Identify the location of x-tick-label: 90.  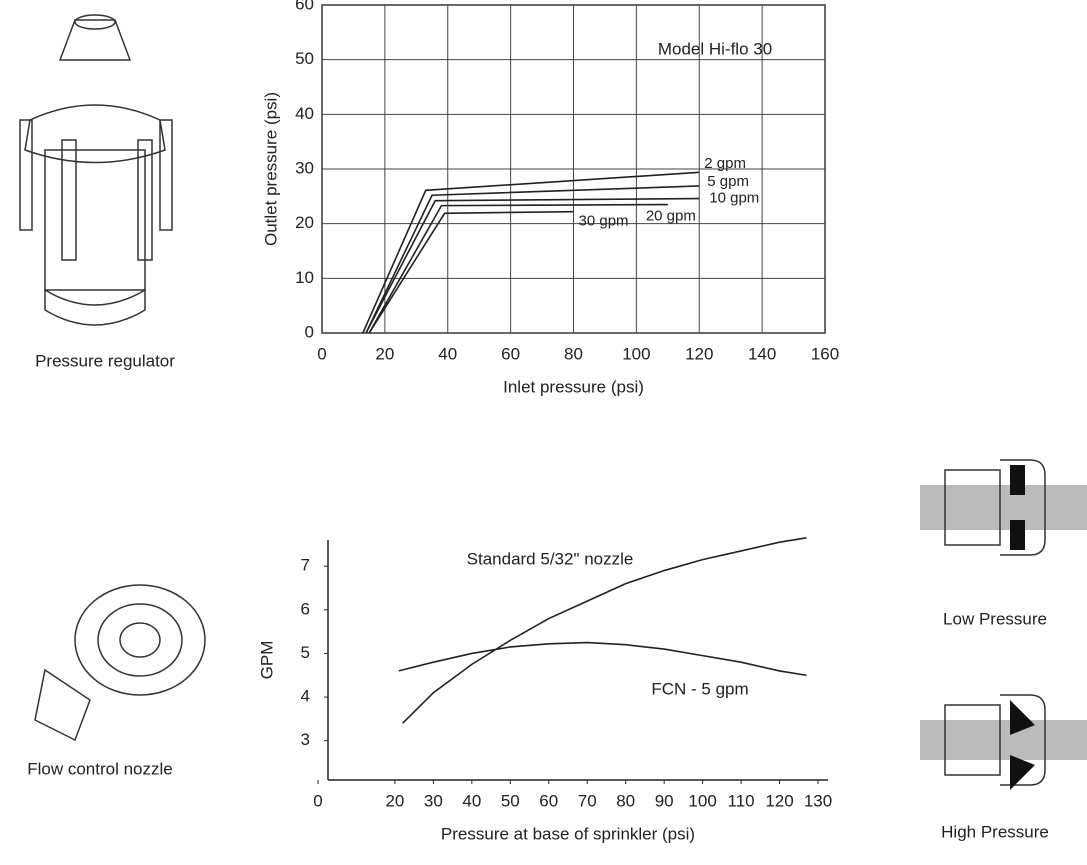
(664, 800).